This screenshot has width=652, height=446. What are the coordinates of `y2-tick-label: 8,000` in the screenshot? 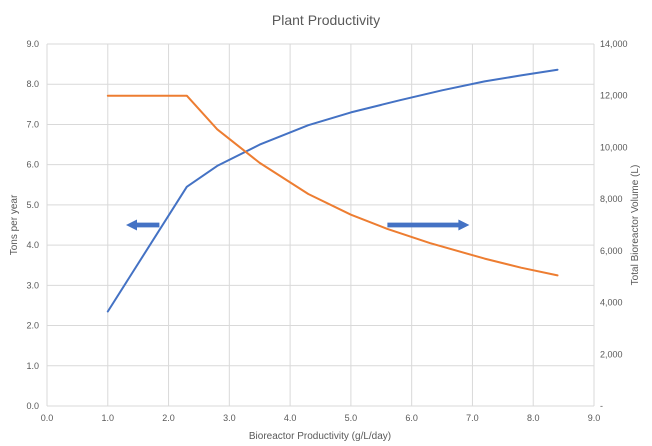 It's located at (611, 199).